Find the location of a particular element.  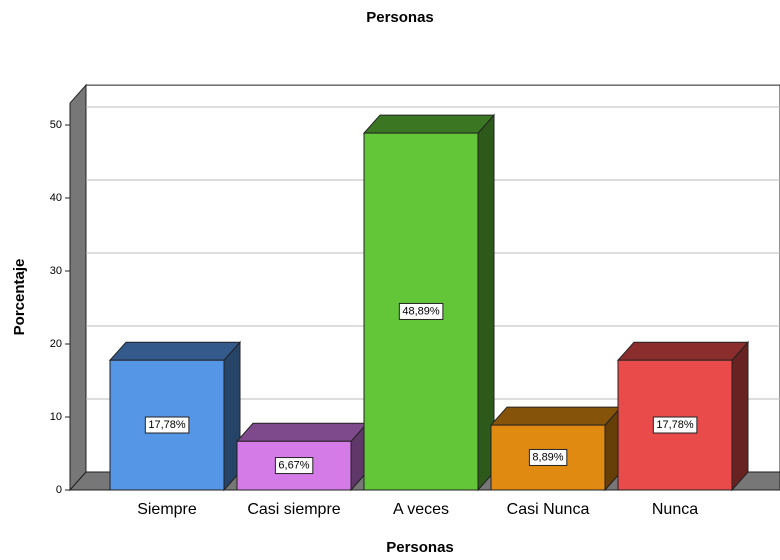

x-axis-label: Personas is located at coordinates (420, 547).